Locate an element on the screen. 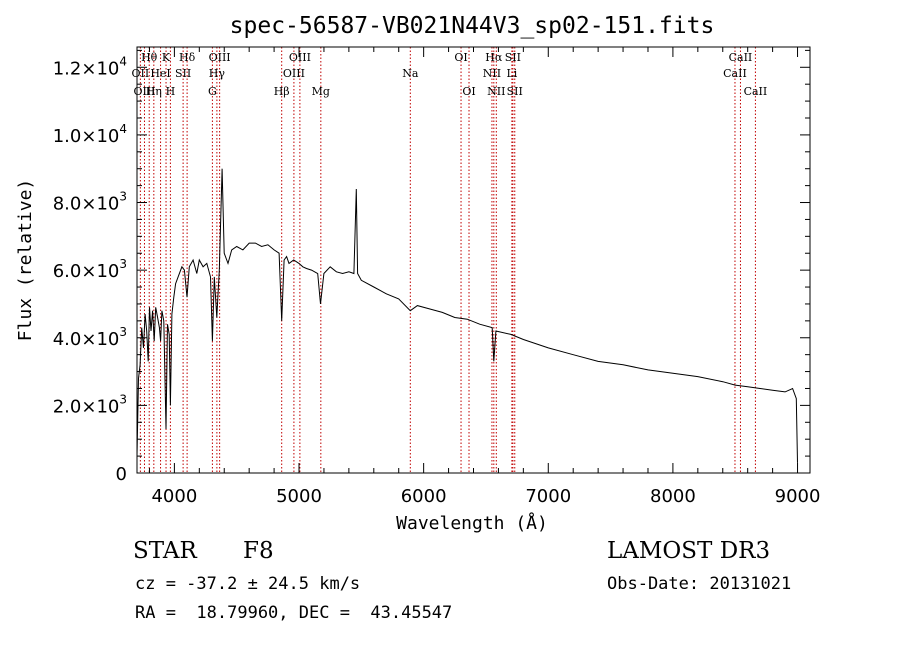 This screenshot has height=649, width=900. y-tick-mantissa: 2.0×10 is located at coordinates (86, 406).